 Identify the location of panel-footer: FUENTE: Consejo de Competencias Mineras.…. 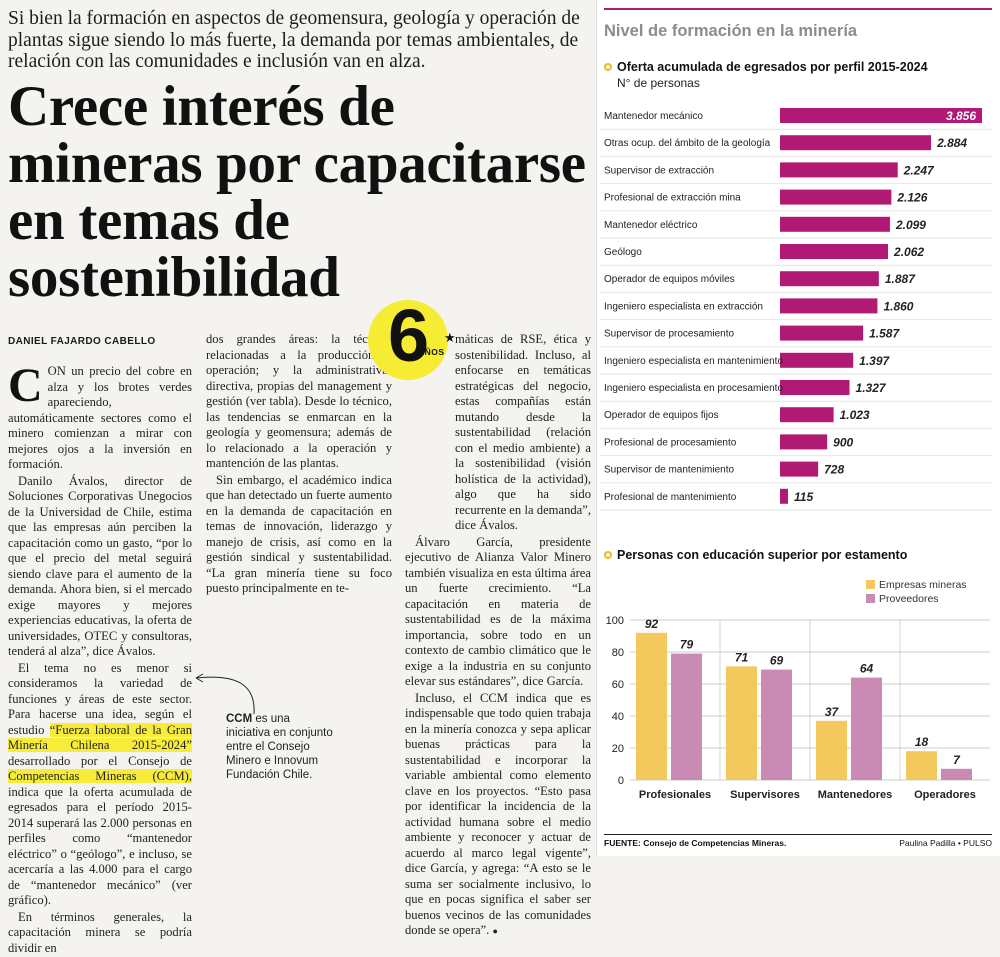
(798, 841).